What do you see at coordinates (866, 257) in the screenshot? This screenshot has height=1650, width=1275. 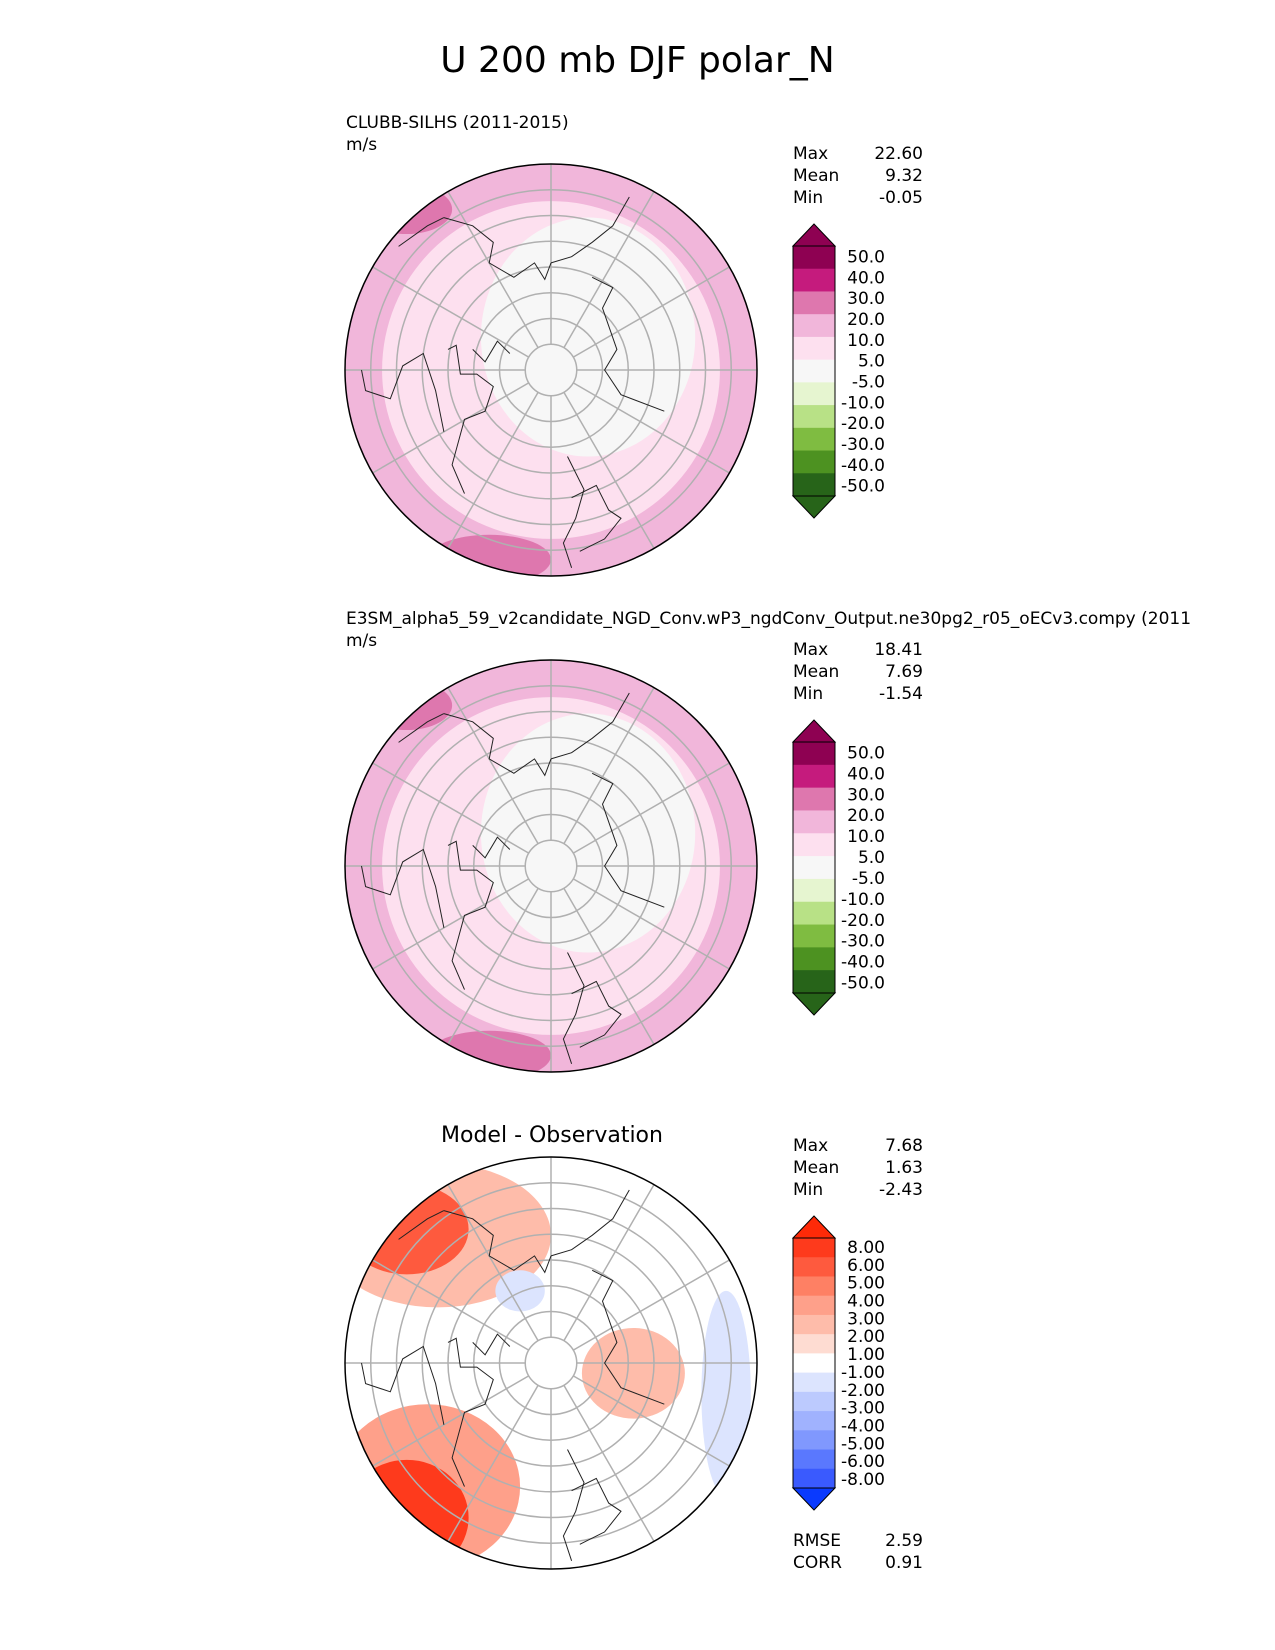 I see `colorbar-tick-label: 50.0` at bounding box center [866, 257].